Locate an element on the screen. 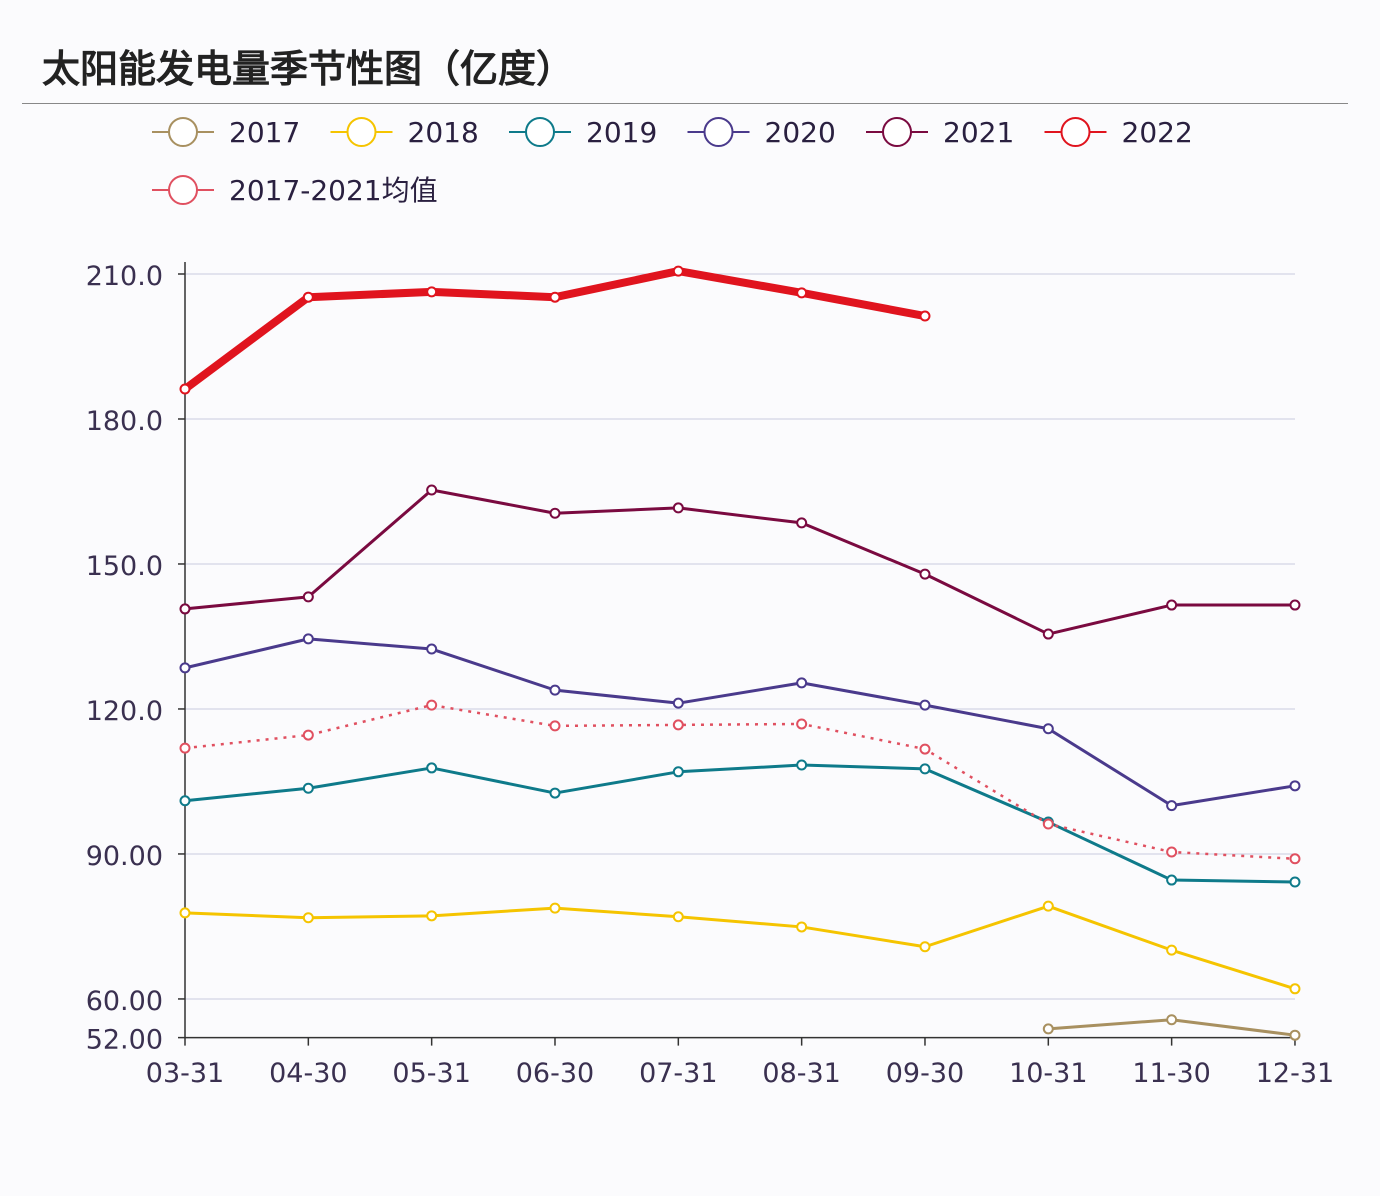 This screenshot has width=1380, height=1196. legend-label: 2017-2021均值 is located at coordinates (333, 190).